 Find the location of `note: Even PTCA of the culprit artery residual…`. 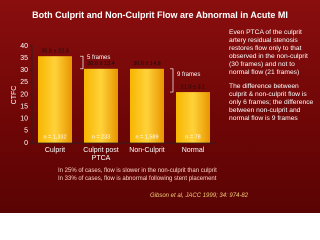

note: Even PTCA of the culprit artery residual… is located at coordinates (268, 52).